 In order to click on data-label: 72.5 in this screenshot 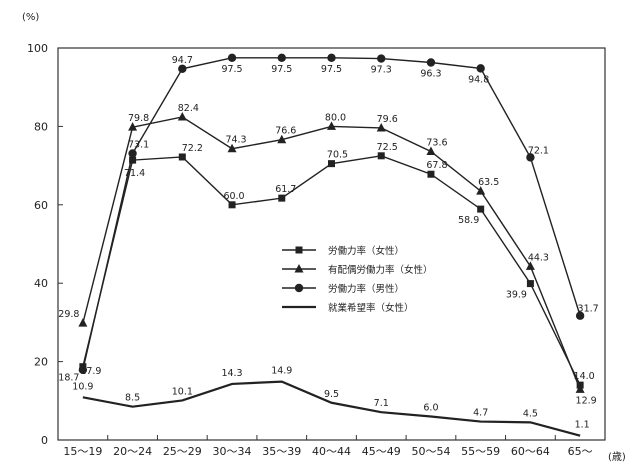, I will do `click(387, 147)`.